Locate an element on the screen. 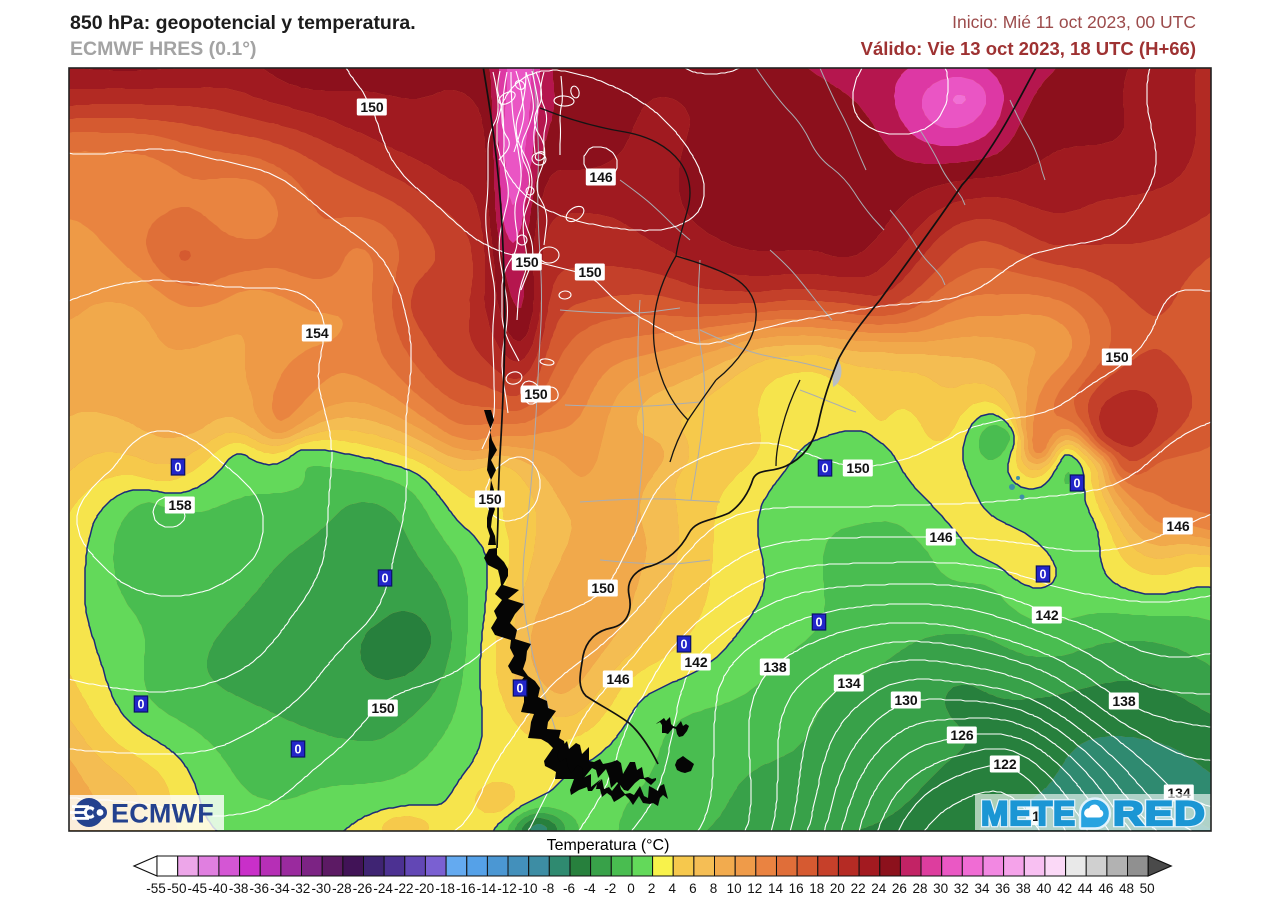  svg-text: RED is located at coordinates (1159, 814).